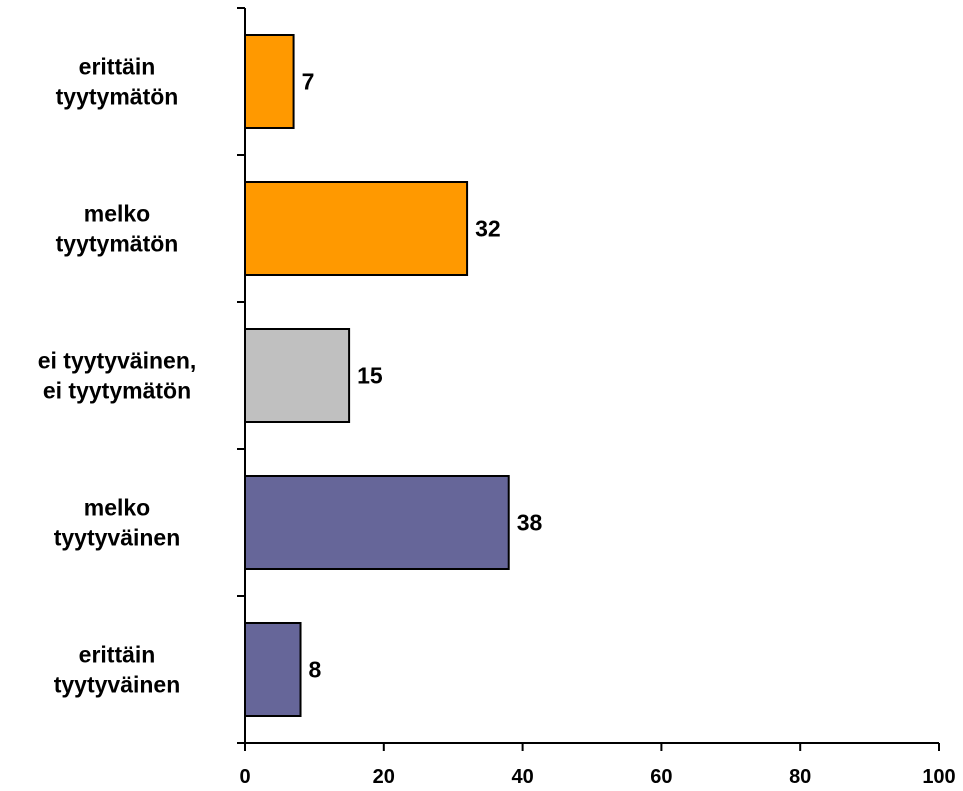 Image resolution: width=963 pixels, height=791 pixels. I want to click on x-tick-label-1: 20, so click(384, 777).